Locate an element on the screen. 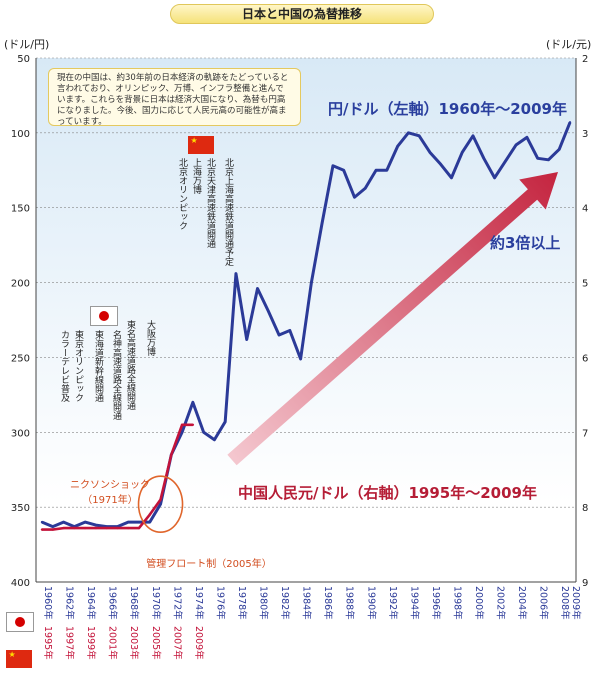 Image resolution: width=593 pixels, height=676 pixels. x-tick-label-japan: 1962年 is located at coordinates (70, 603).